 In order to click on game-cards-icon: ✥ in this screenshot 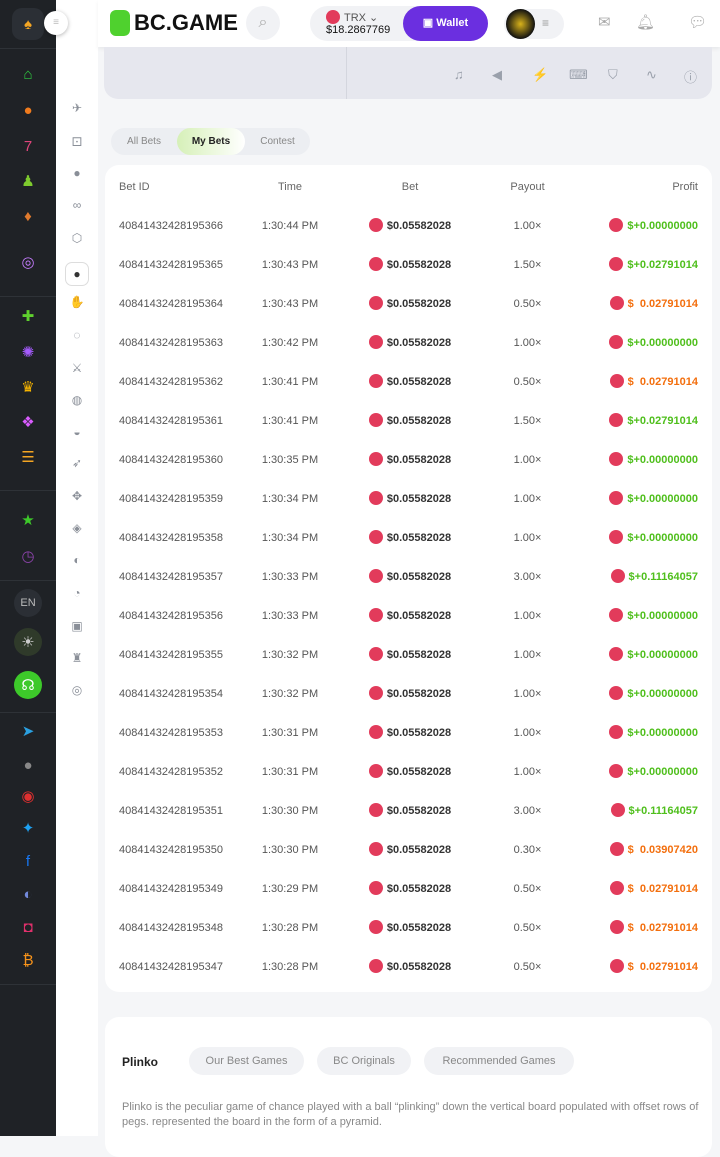, I will do `click(77, 496)`.